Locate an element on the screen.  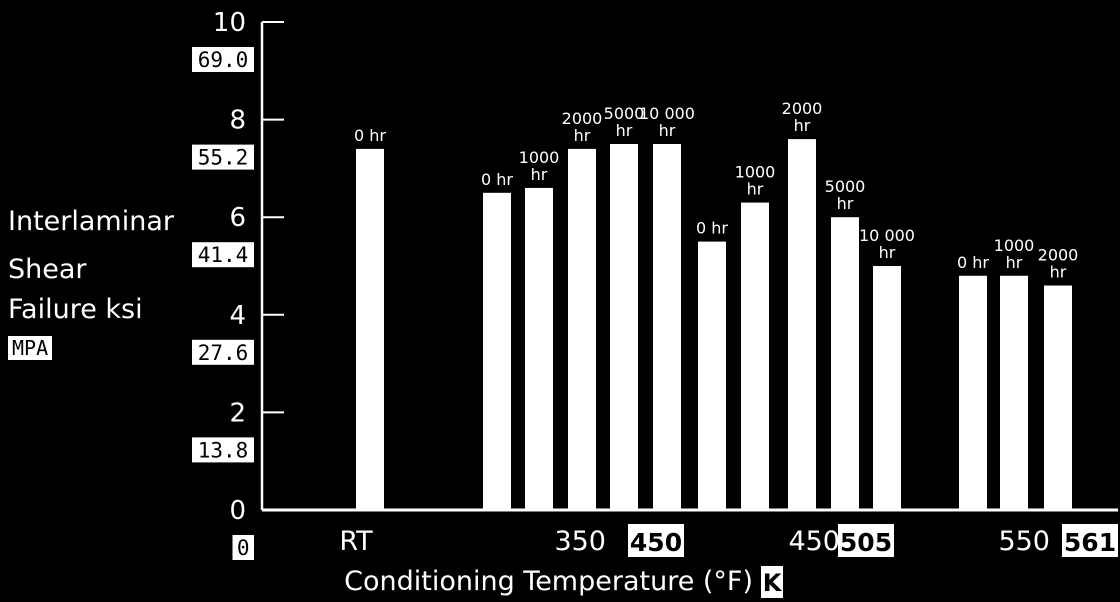
y-tick-label-ksi: 0 is located at coordinates (237, 511).